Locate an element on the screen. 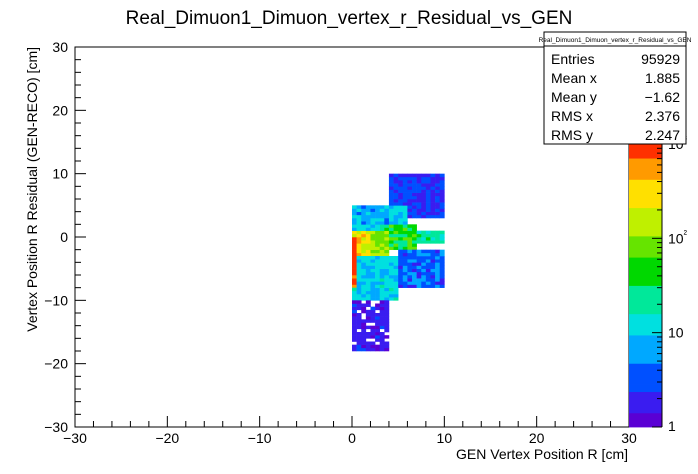  color-scale-tick-label: 10² is located at coordinates (678, 237).